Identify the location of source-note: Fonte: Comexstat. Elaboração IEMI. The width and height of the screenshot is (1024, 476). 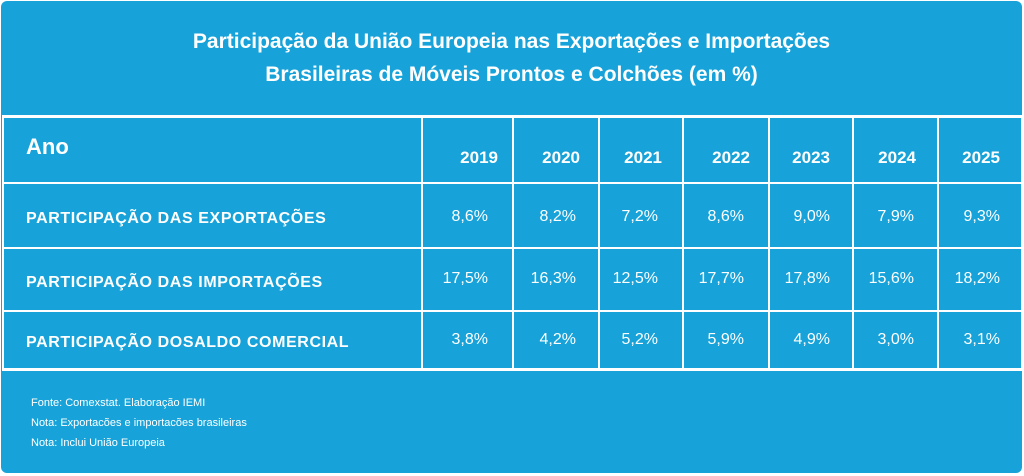
(118, 403).